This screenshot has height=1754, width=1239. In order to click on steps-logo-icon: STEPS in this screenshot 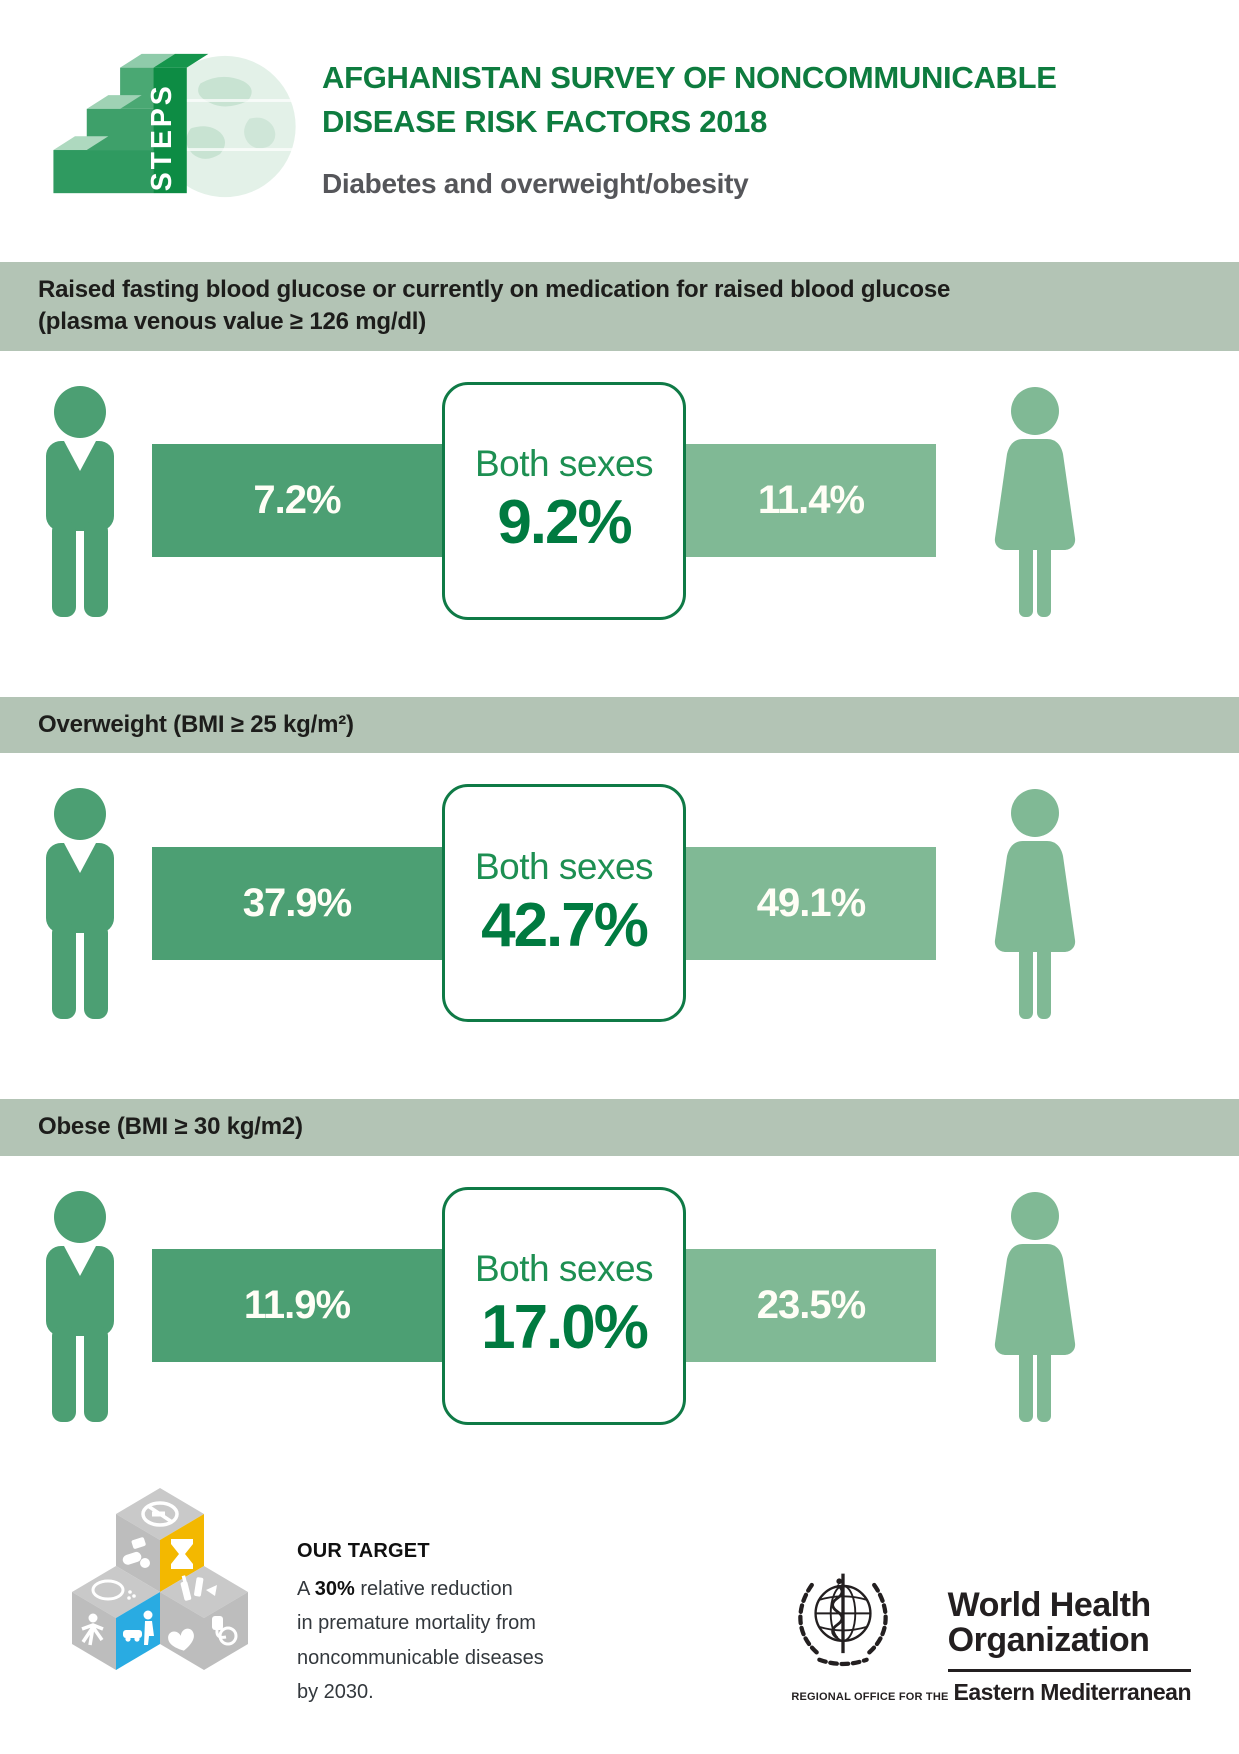, I will do `click(176, 126)`.